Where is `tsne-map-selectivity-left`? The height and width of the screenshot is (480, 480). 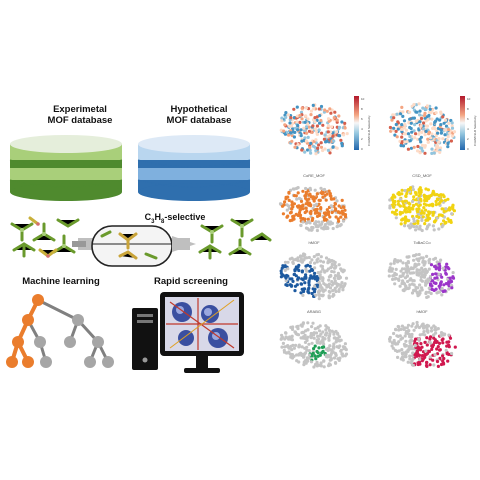
tsne-map-selectivity-left is located at coordinates (314, 129).